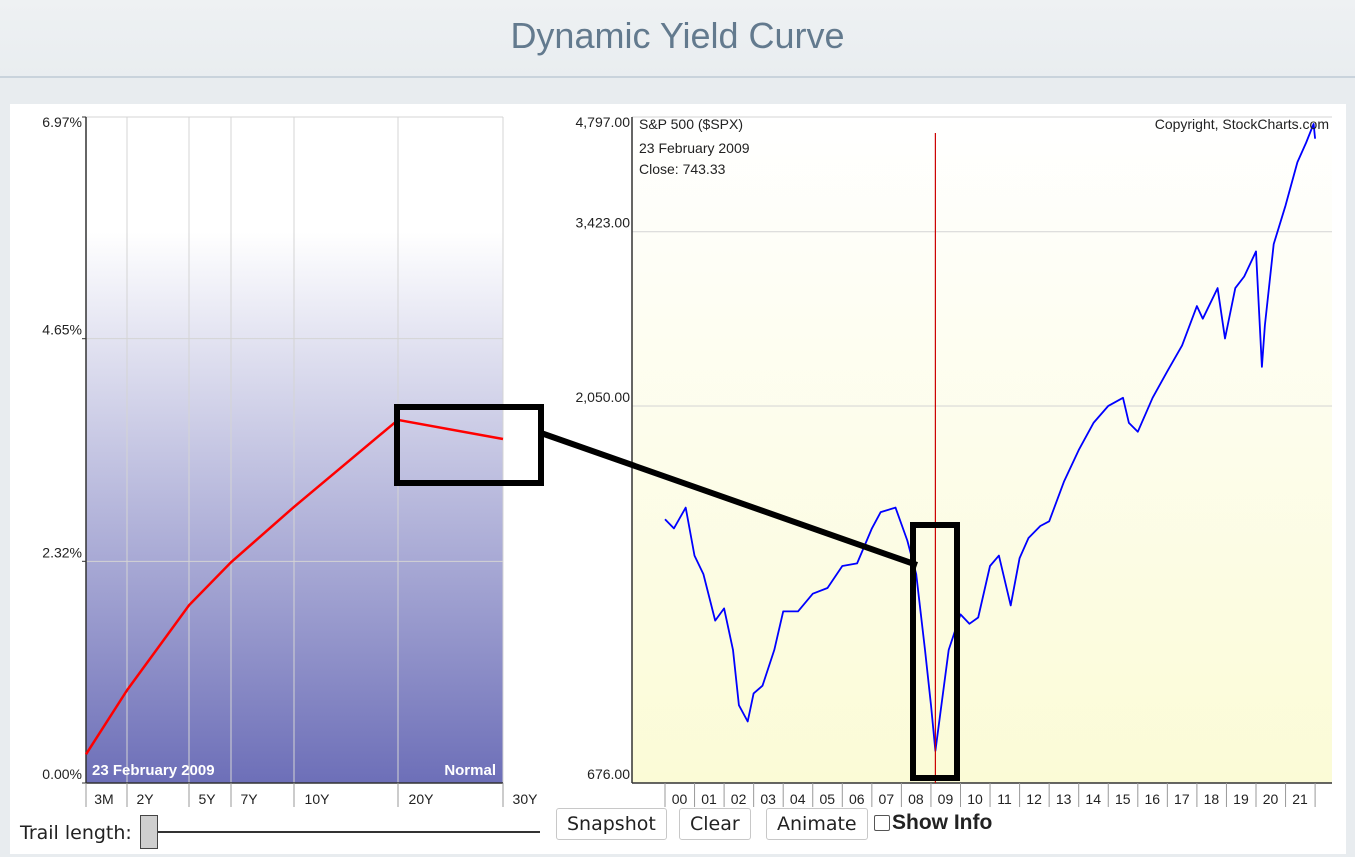 The image size is (1355, 857). Describe the element at coordinates (76, 833) in the screenshot. I see `trail-length-label: Trail length:` at that location.